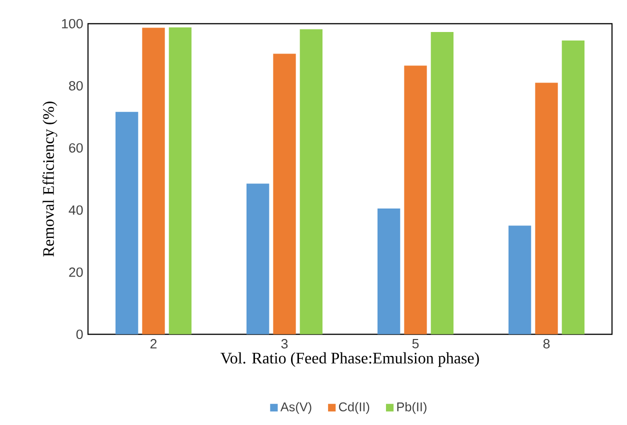  What do you see at coordinates (75, 210) in the screenshot?
I see `y-tick-label: 40` at bounding box center [75, 210].